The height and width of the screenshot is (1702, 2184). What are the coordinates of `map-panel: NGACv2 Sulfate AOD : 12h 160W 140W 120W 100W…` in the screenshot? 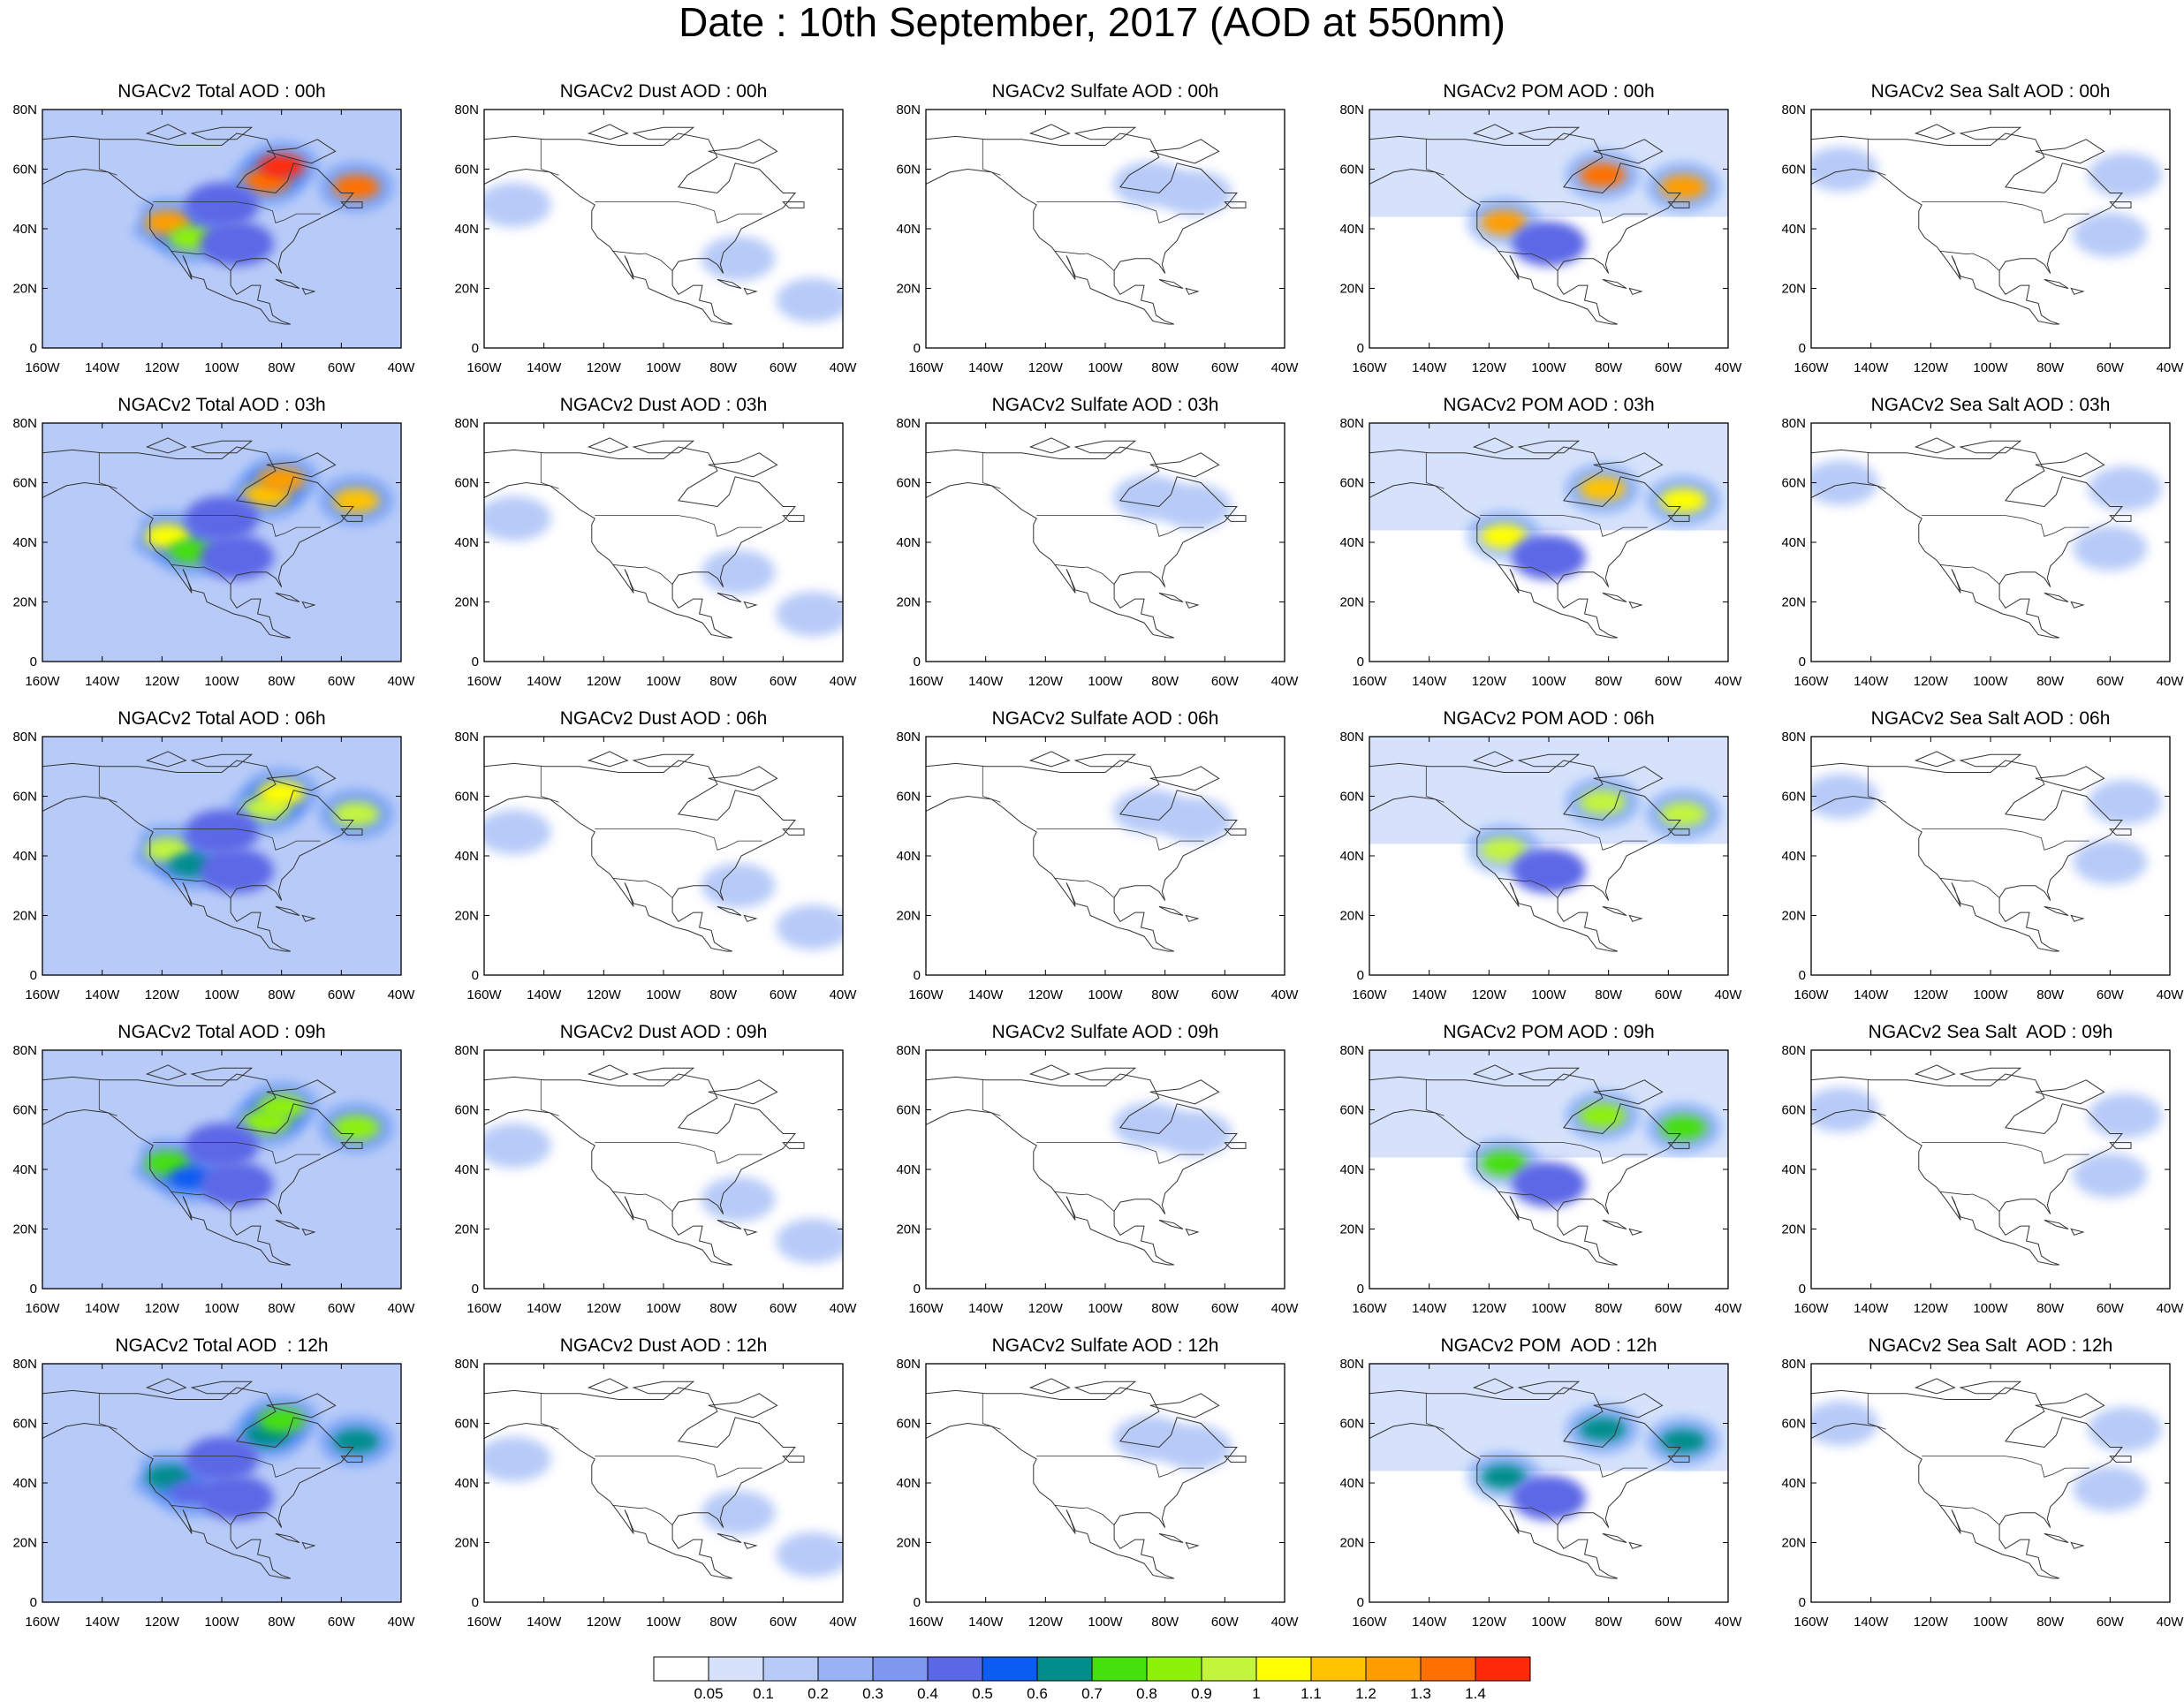 It's located at (1091, 1484).